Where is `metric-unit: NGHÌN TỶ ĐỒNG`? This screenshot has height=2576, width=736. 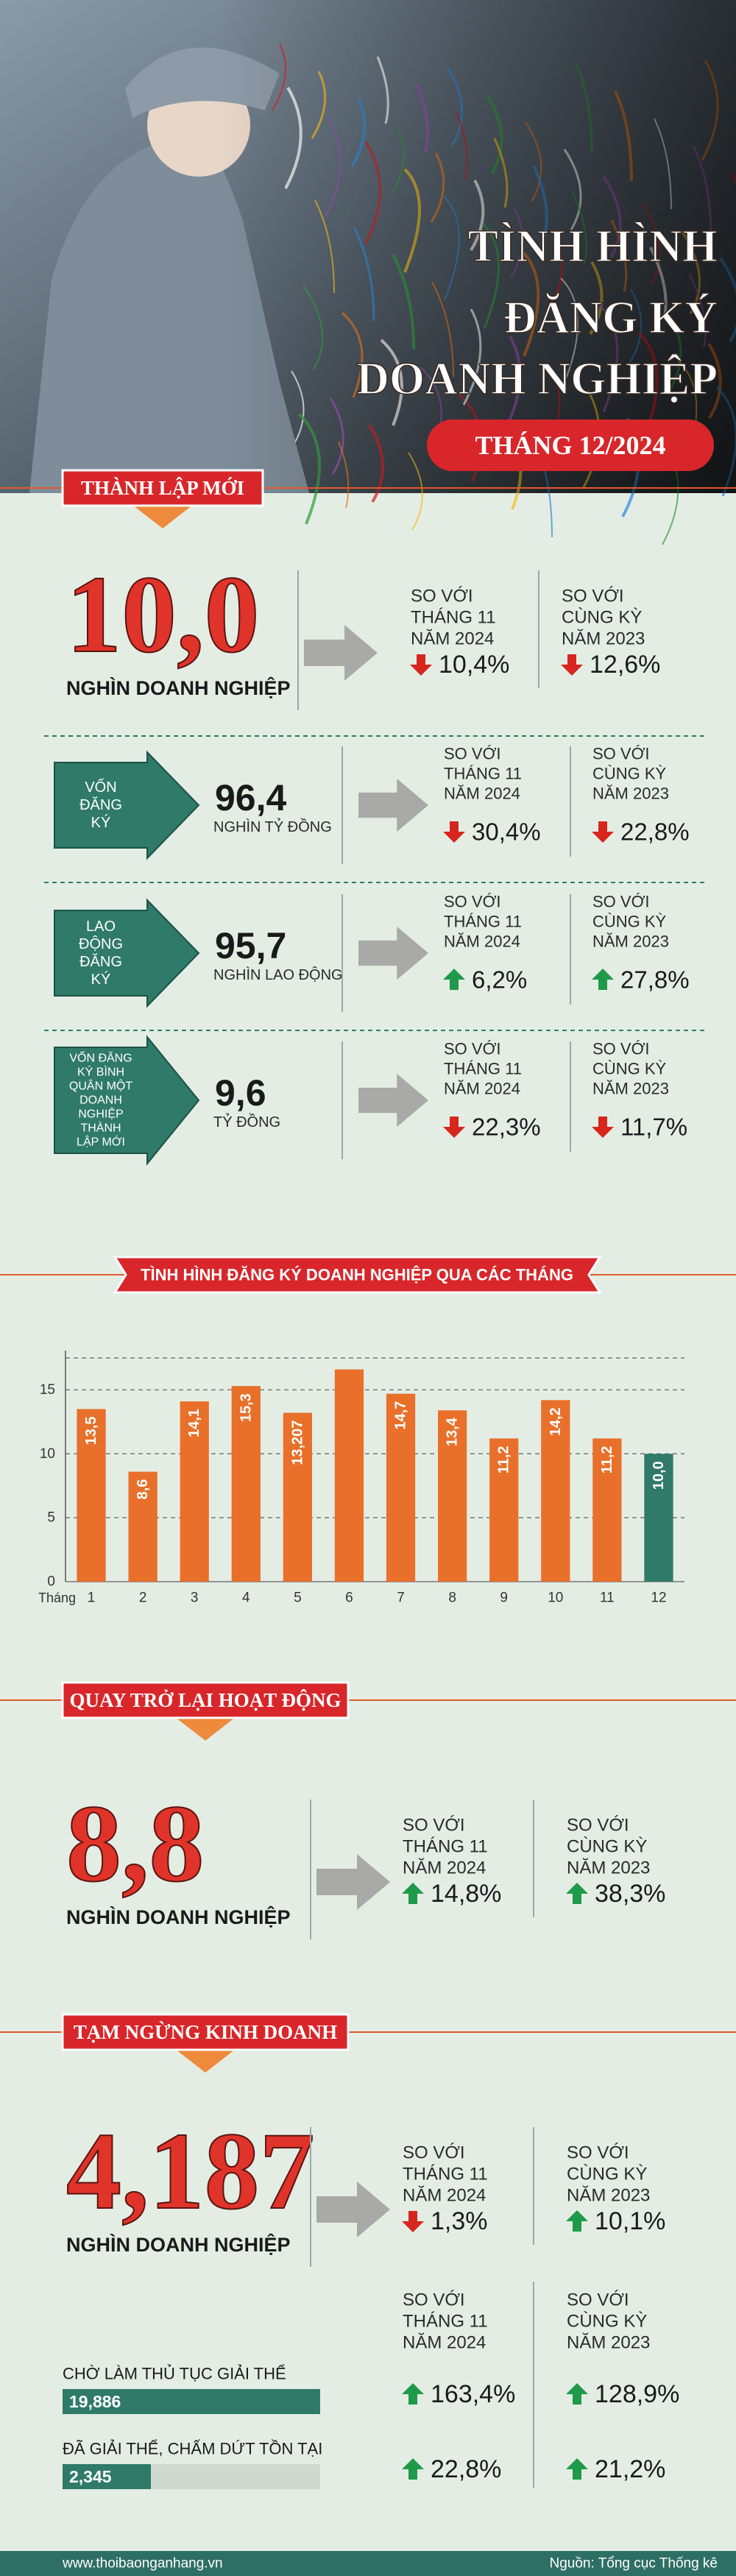 metric-unit: NGHÌN TỶ ĐỒNG is located at coordinates (272, 827).